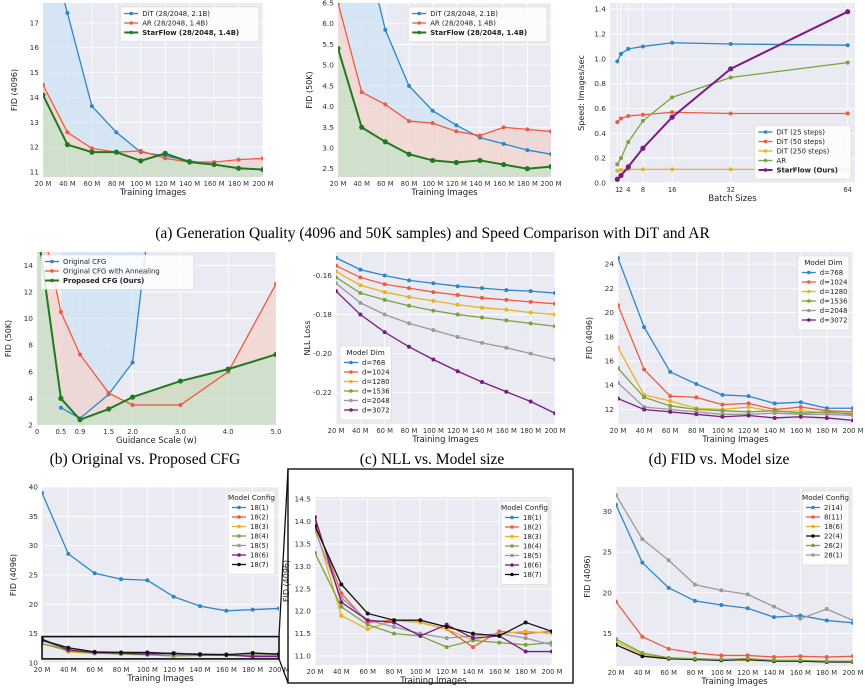 Image resolution: width=865 pixels, height=699 pixels. Describe the element at coordinates (774, 673) in the screenshot. I see `x-tick-label: 140 M` at that location.